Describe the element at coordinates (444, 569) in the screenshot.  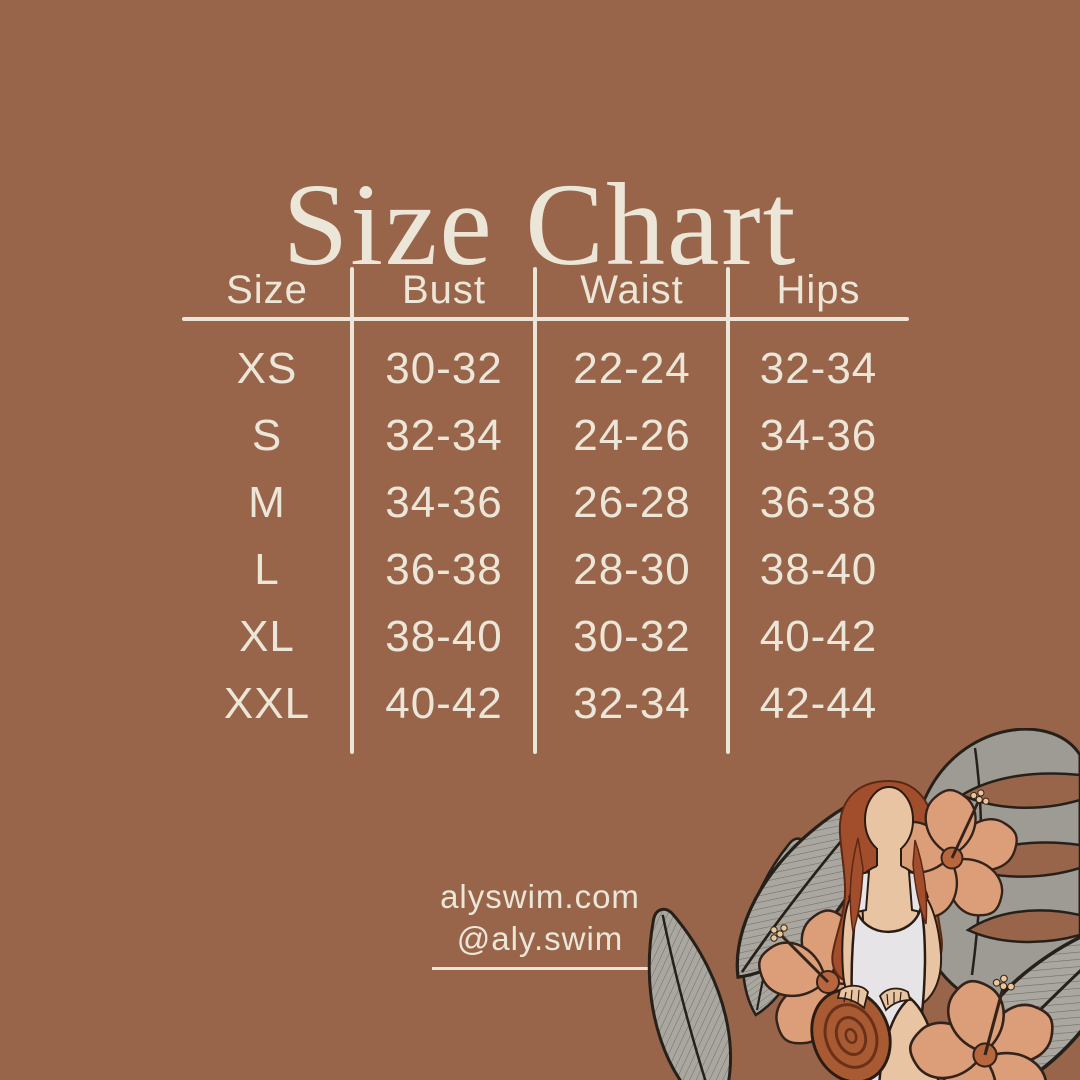
I see `bust-cell: 36-38` at that location.